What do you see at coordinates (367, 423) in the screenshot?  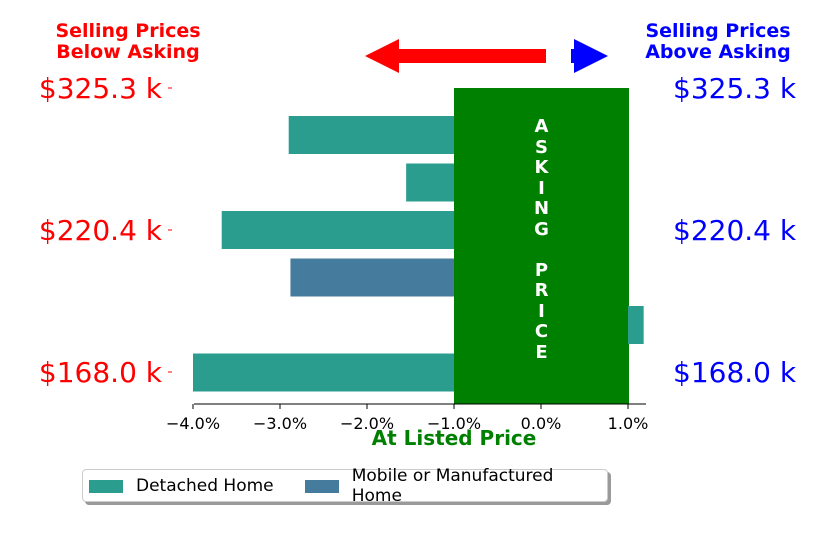 I see `x-tick-label: −2.0%` at bounding box center [367, 423].